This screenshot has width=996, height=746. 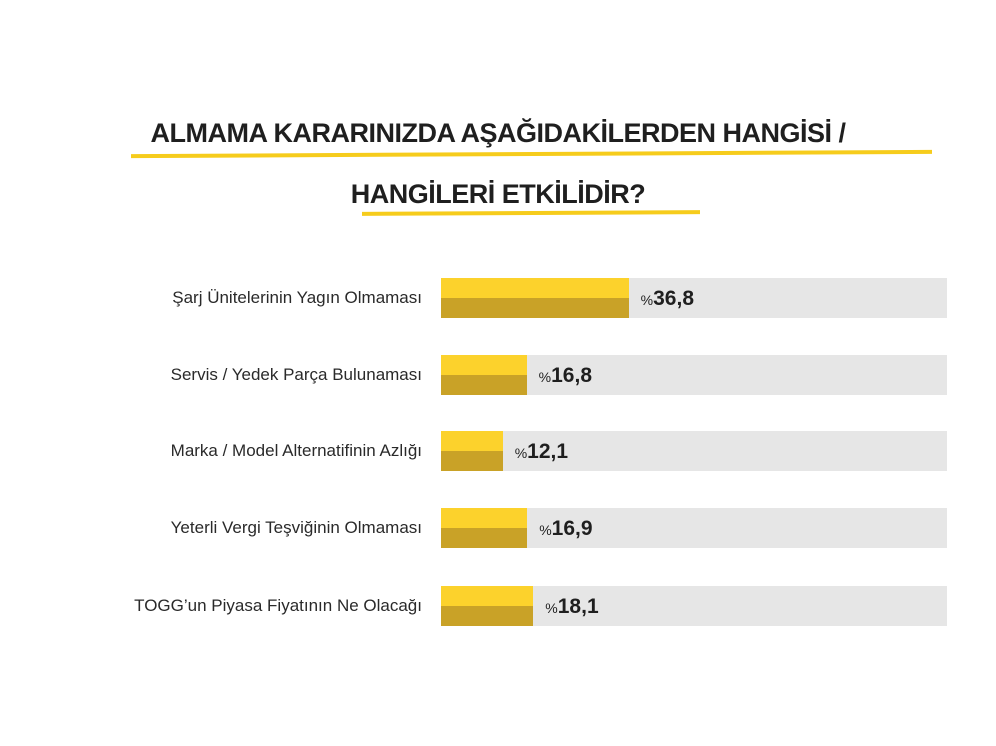 I want to click on bar-track: %16,8, so click(x=694, y=375).